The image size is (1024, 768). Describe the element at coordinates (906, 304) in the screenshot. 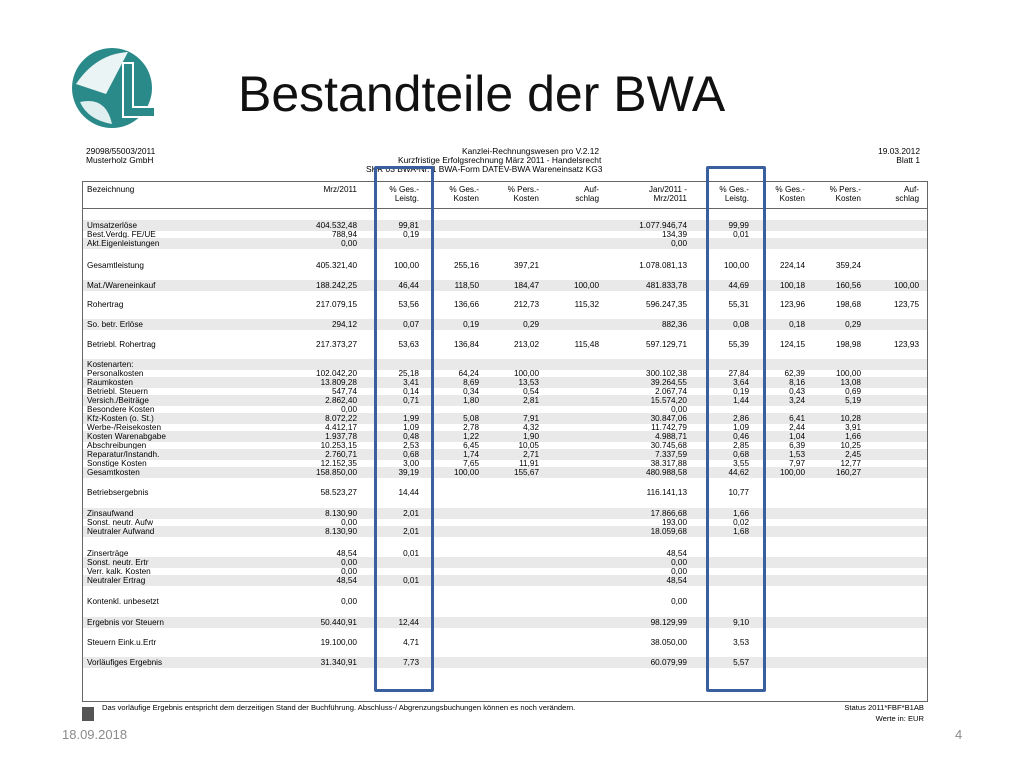

I see `row-value: 123,75` at that location.